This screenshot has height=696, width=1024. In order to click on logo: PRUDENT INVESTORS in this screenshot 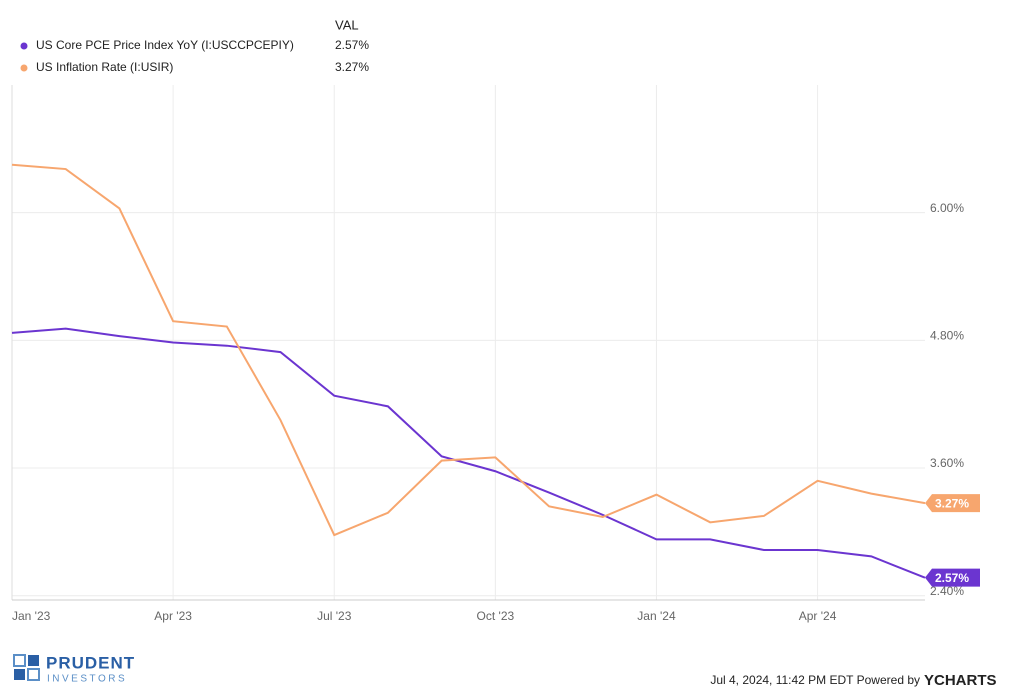, I will do `click(74, 669)`.